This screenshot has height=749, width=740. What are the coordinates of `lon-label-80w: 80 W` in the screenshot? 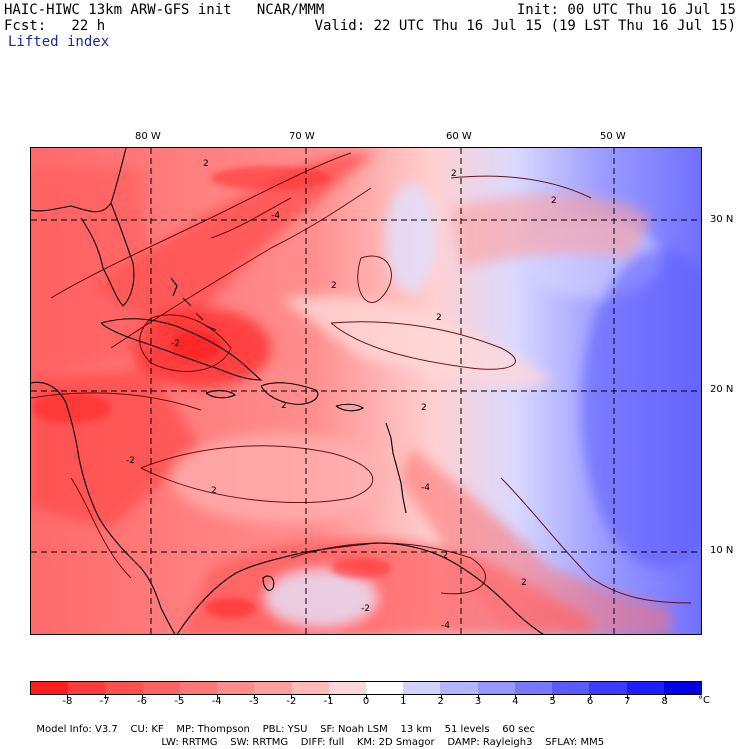 It's located at (148, 136).